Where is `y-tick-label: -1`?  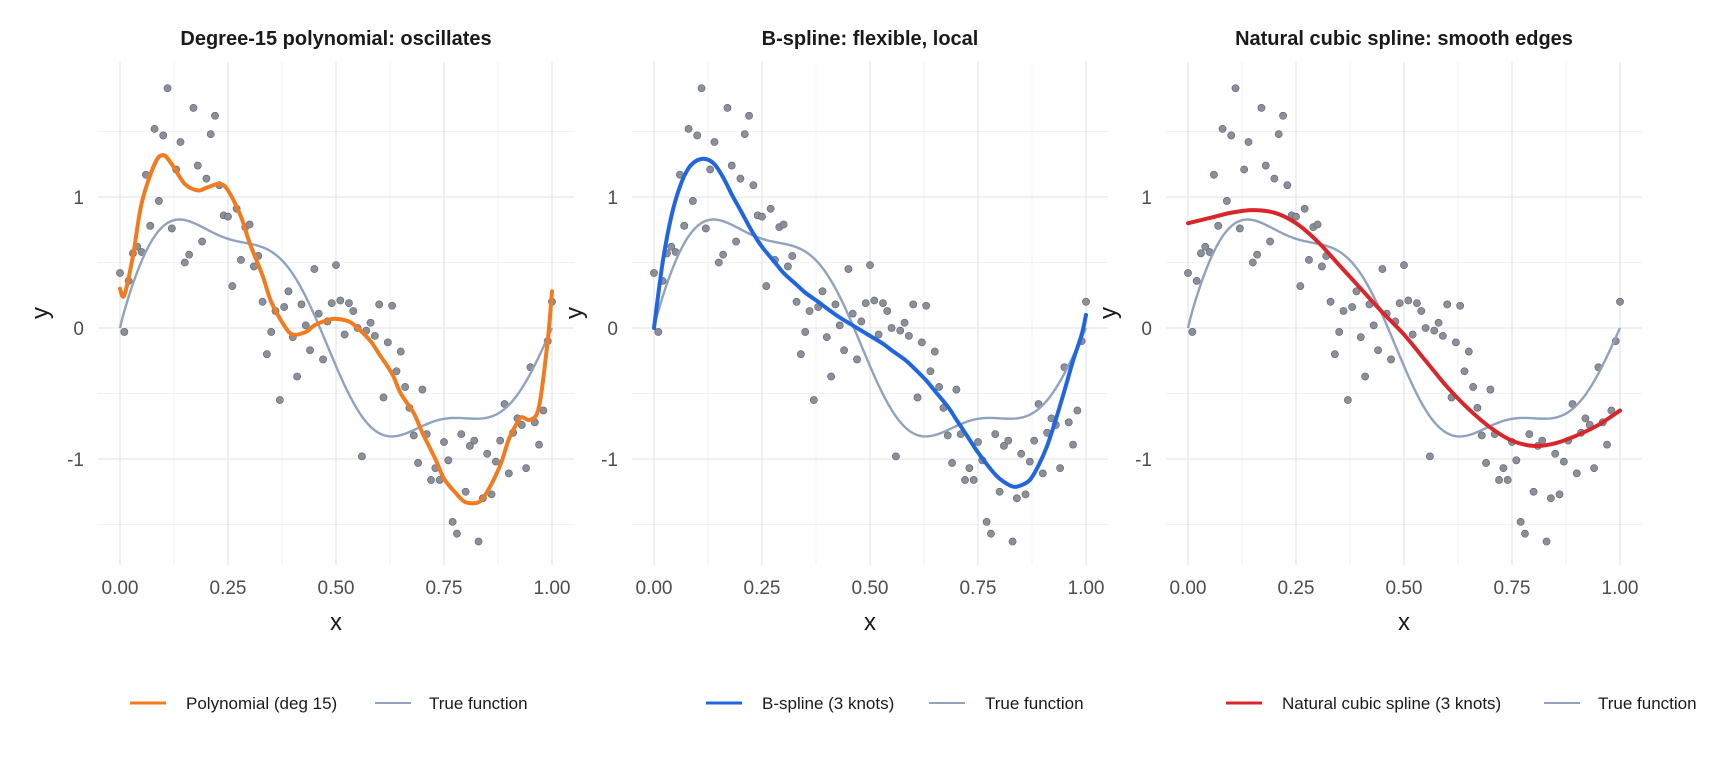
y-tick-label: -1 is located at coordinates (75, 460).